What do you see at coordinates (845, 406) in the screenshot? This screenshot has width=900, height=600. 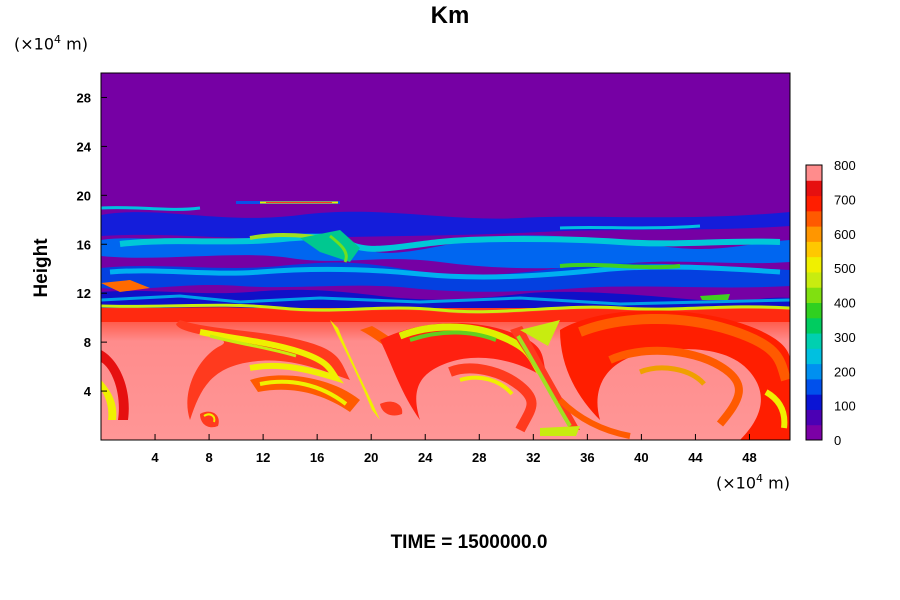 I see `colorbar-tick-label: 100` at bounding box center [845, 406].